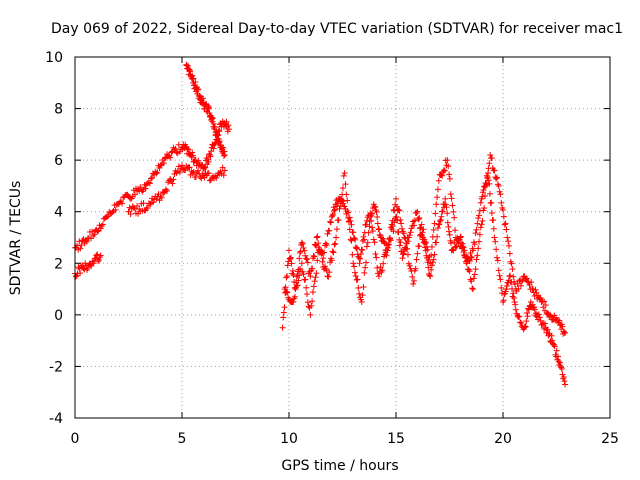 The image size is (640, 480). What do you see at coordinates (289, 439) in the screenshot?
I see `x-tick-label: 10` at bounding box center [289, 439].